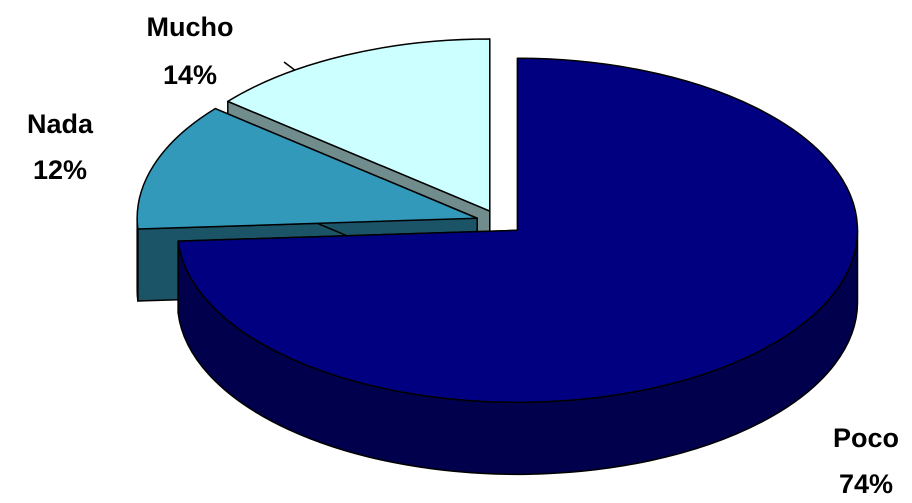 This screenshot has width=912, height=503. Describe the element at coordinates (190, 27) in the screenshot. I see `category-label: Mucho` at that location.